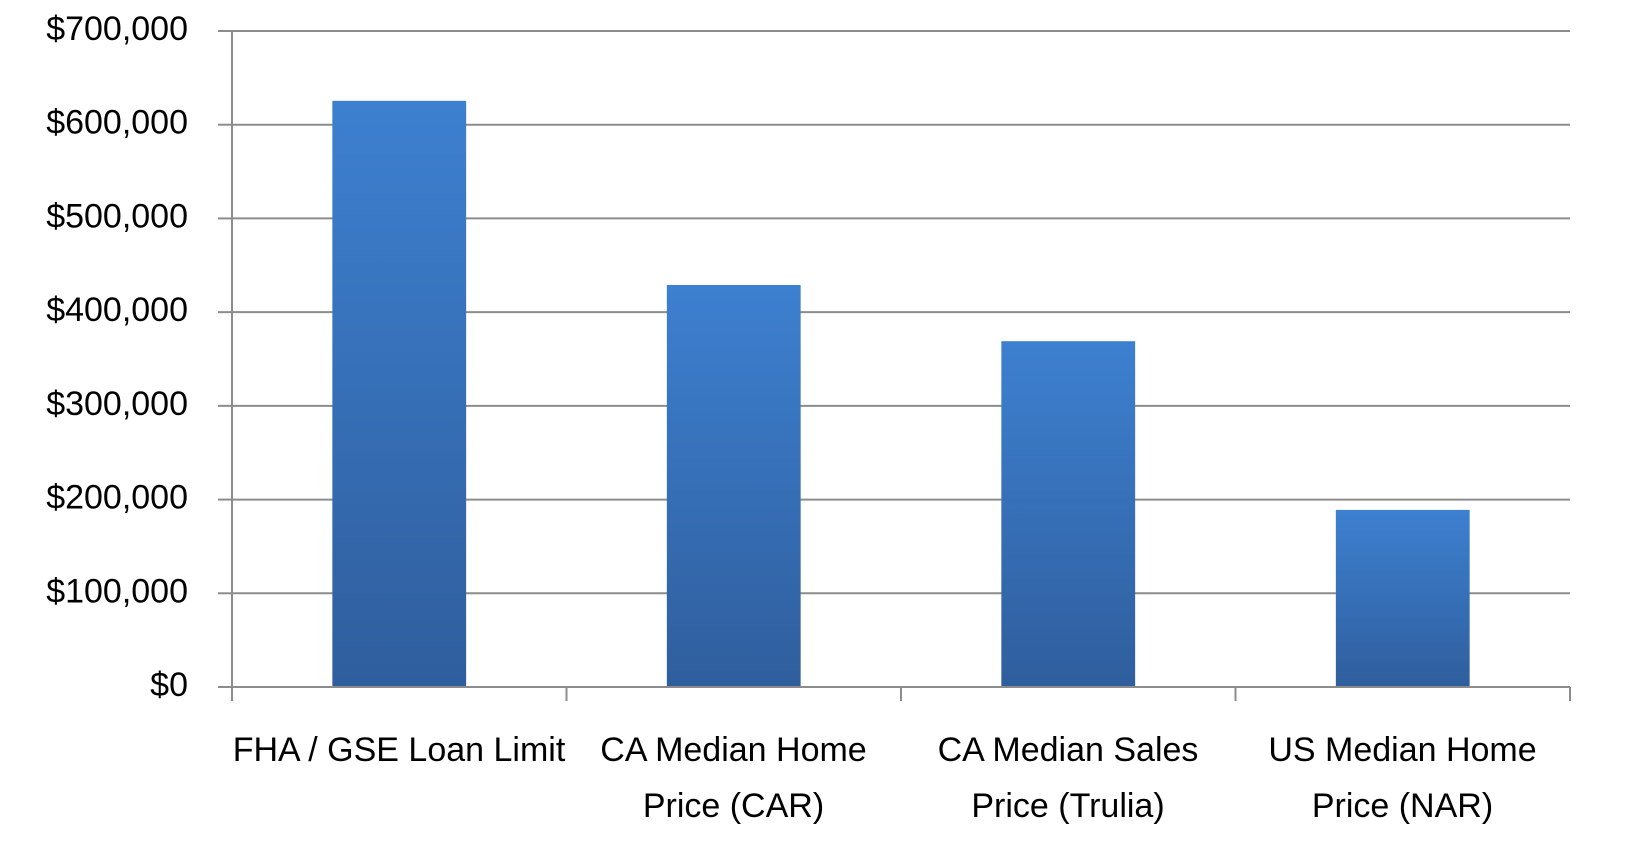  What do you see at coordinates (733, 778) in the screenshot?
I see `x-tick-label: CA Median Home Price (CAR)` at bounding box center [733, 778].